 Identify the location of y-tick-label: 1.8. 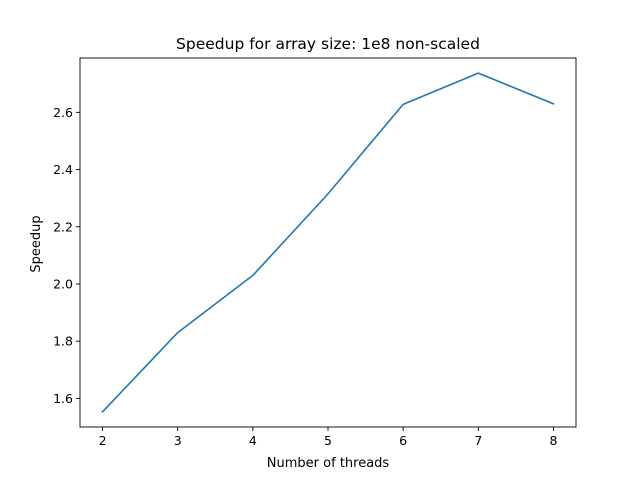
(63, 341).